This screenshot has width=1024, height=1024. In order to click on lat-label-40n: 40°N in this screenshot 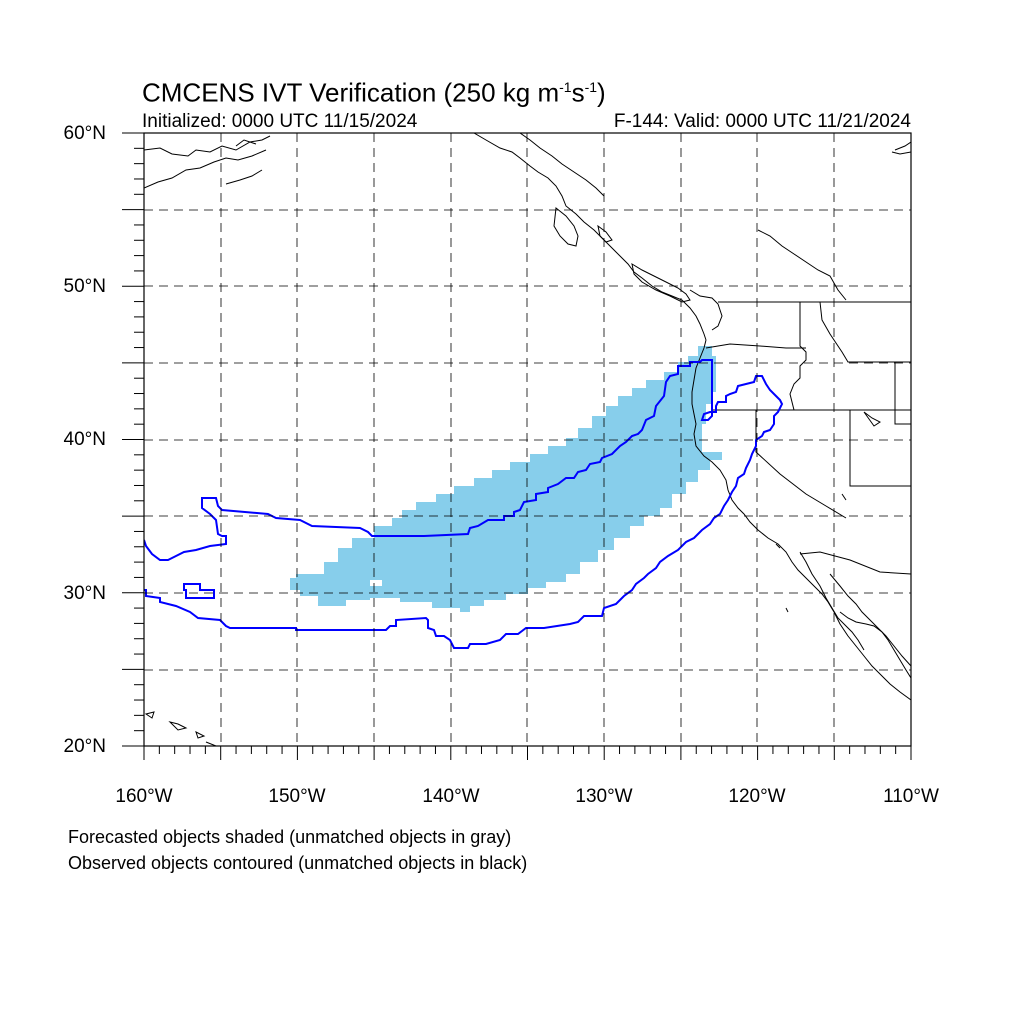, I will do `click(84, 439)`.